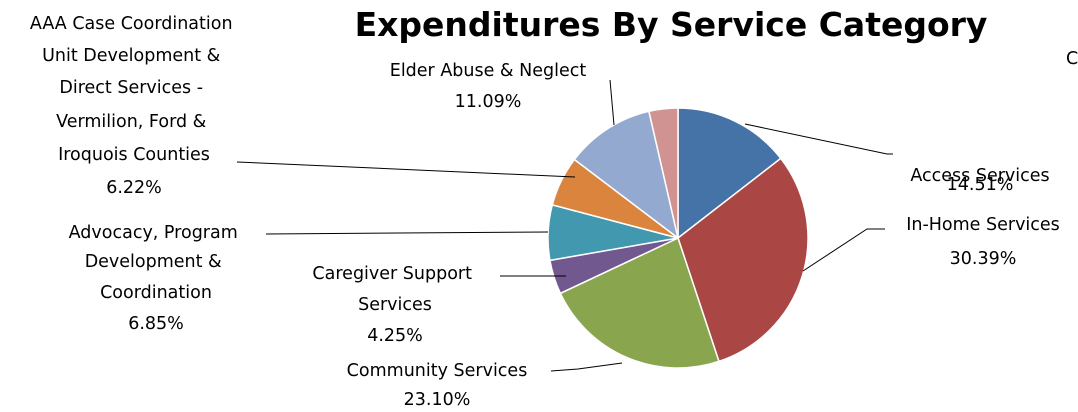  What do you see at coordinates (980, 185) in the screenshot?
I see `value-access-services: 14.51%` at bounding box center [980, 185].